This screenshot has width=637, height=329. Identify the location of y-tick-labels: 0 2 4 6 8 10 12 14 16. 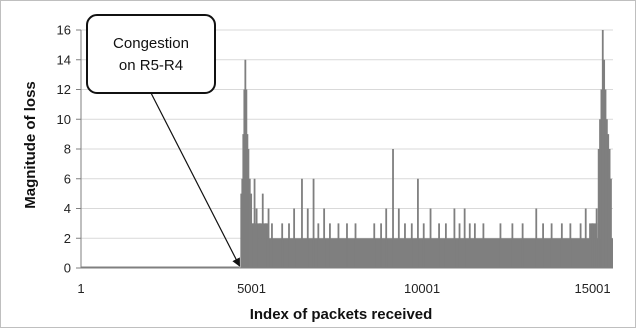
(64, 149).